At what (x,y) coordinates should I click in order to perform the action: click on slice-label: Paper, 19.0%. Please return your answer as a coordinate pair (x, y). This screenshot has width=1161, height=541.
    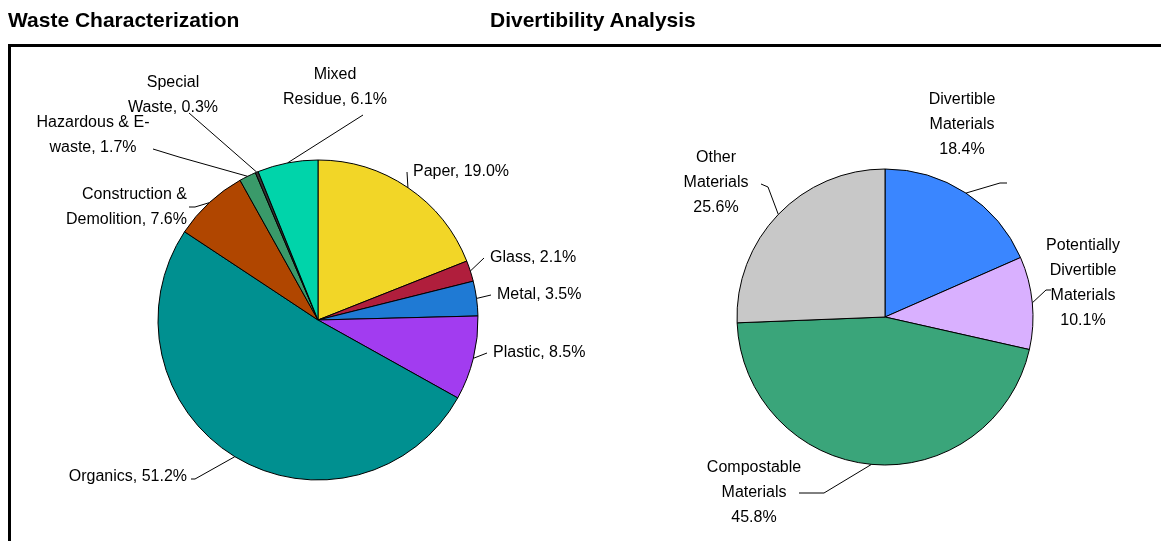
    Looking at the image, I should click on (461, 171).